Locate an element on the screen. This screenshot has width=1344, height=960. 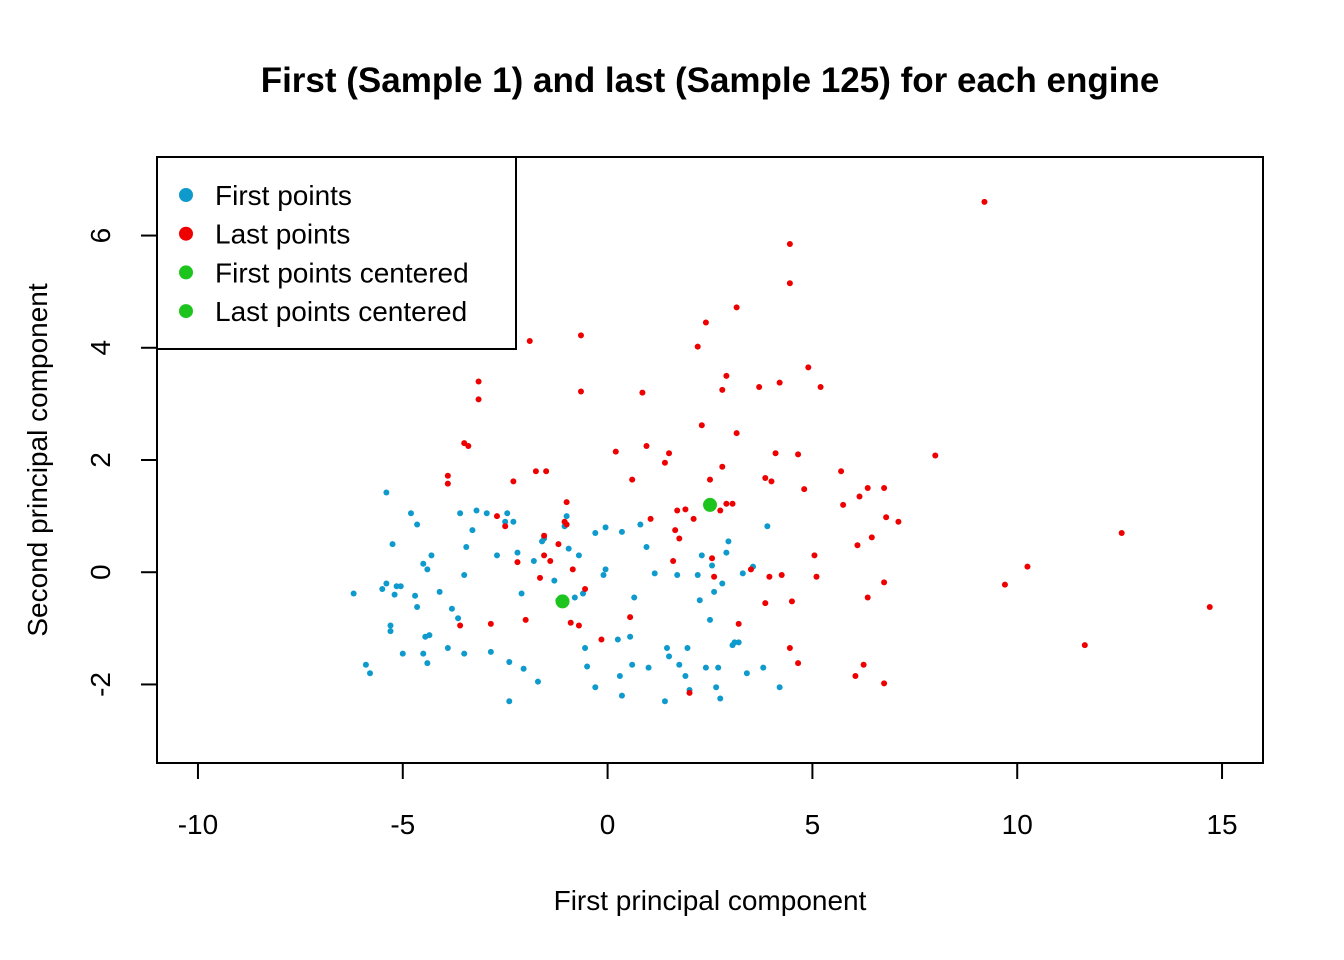
legend-marker is located at coordinates (186, 272).